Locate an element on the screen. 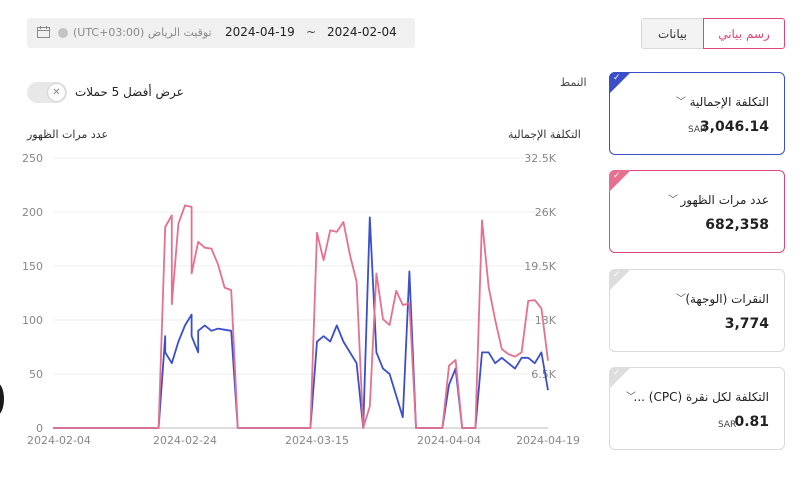 The width and height of the screenshot is (810, 482). timezone-label: (UTC+03:00) توقيت الرياض is located at coordinates (142, 32).